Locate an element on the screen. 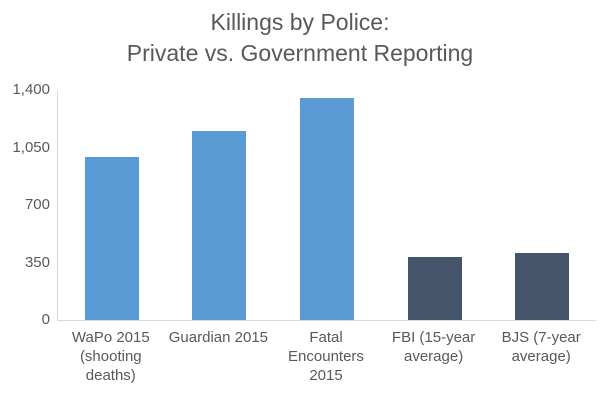 Image resolution: width=600 pixels, height=401 pixels. bar-fbi-15-year-average is located at coordinates (434, 288).